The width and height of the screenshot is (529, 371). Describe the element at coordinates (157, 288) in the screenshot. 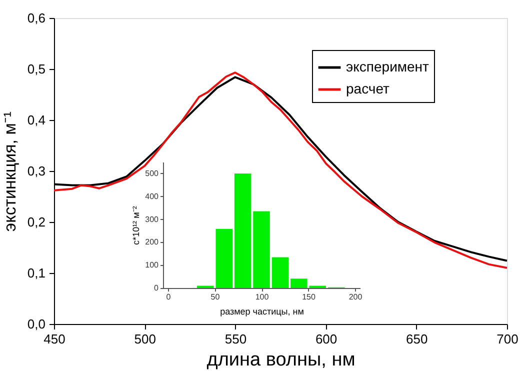

I see `y-tick-label: 0` at that location.